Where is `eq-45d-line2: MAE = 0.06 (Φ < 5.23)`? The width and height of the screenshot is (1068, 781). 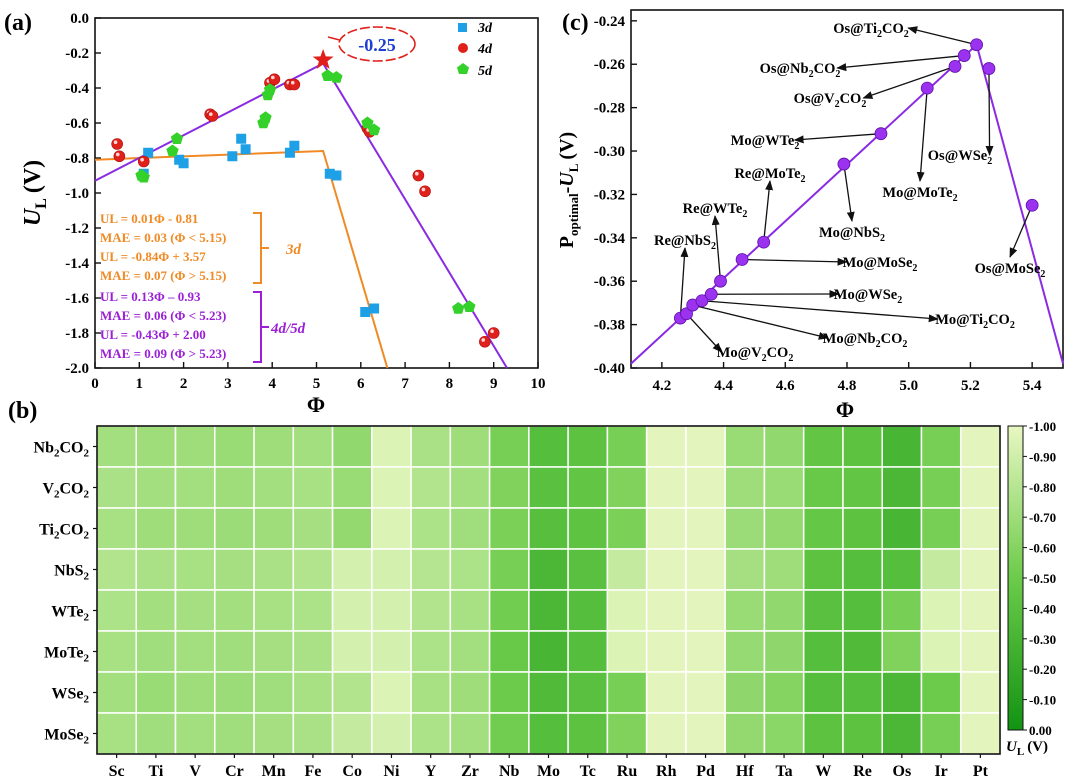 eq-45d-line2: MAE = 0.06 (Φ < 5.23) is located at coordinates (163, 315).